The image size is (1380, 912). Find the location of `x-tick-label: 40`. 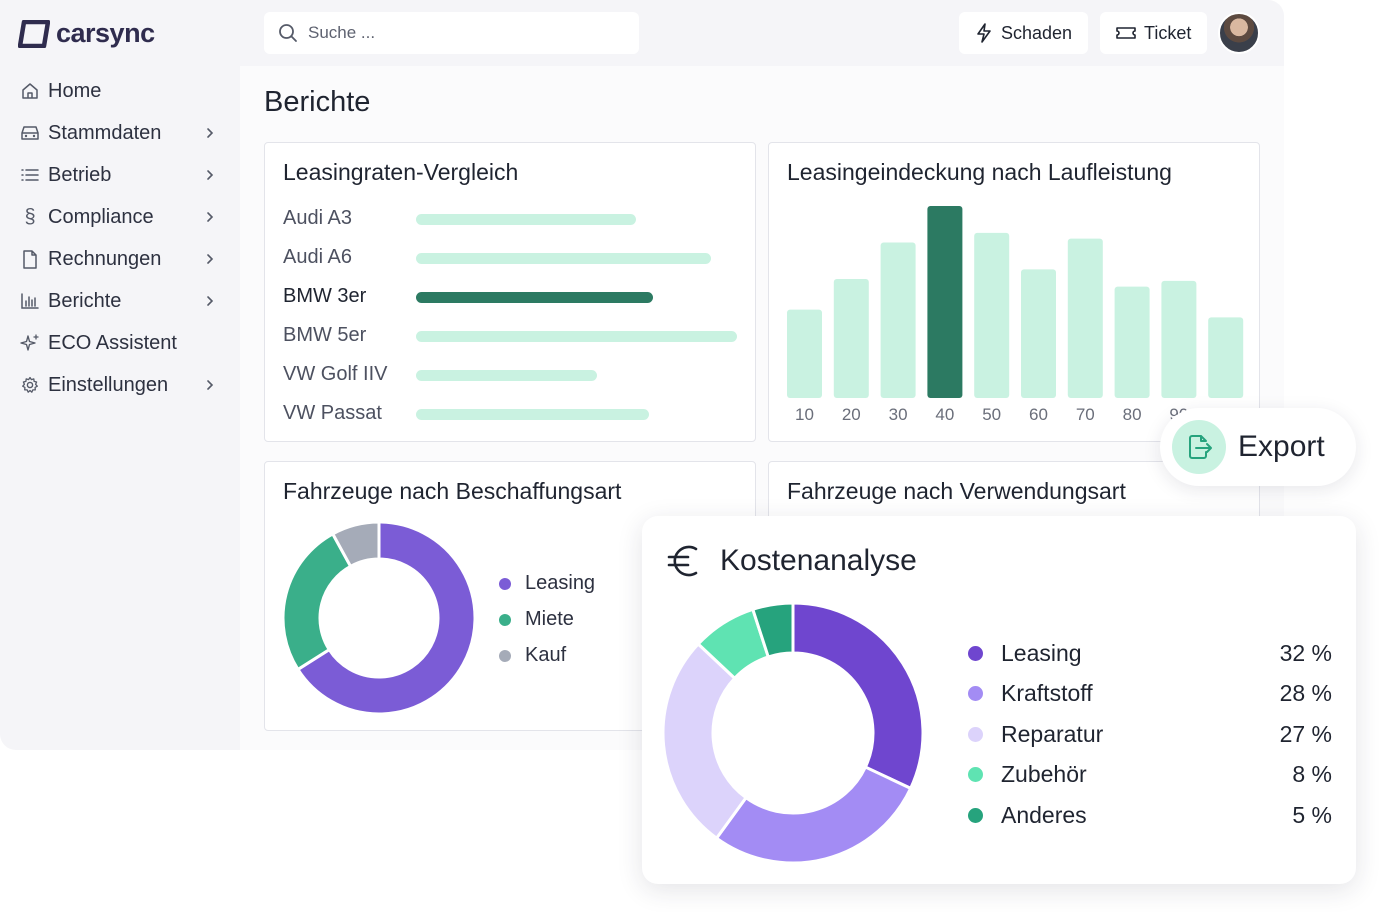

x-tick-label: 40 is located at coordinates (945, 414).